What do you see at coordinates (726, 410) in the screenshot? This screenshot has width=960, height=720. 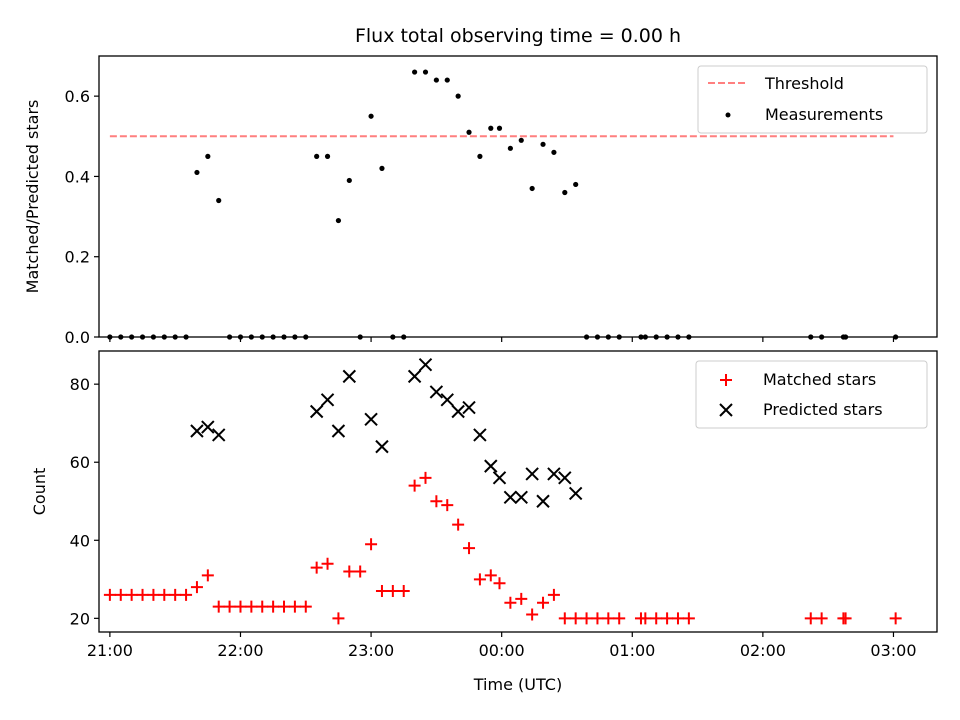 I see `predicted-legend-swatch` at bounding box center [726, 410].